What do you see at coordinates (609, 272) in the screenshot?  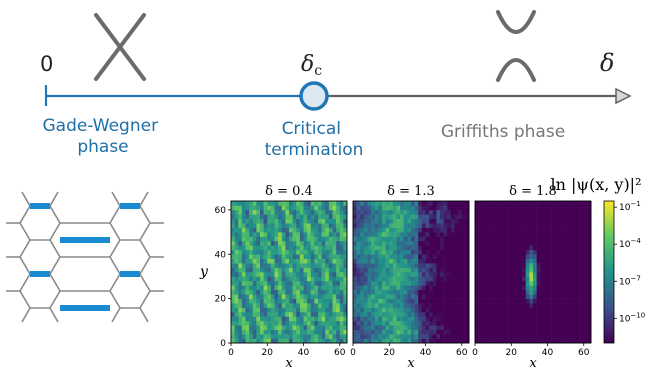 I see `colorbar-gradient` at bounding box center [609, 272].